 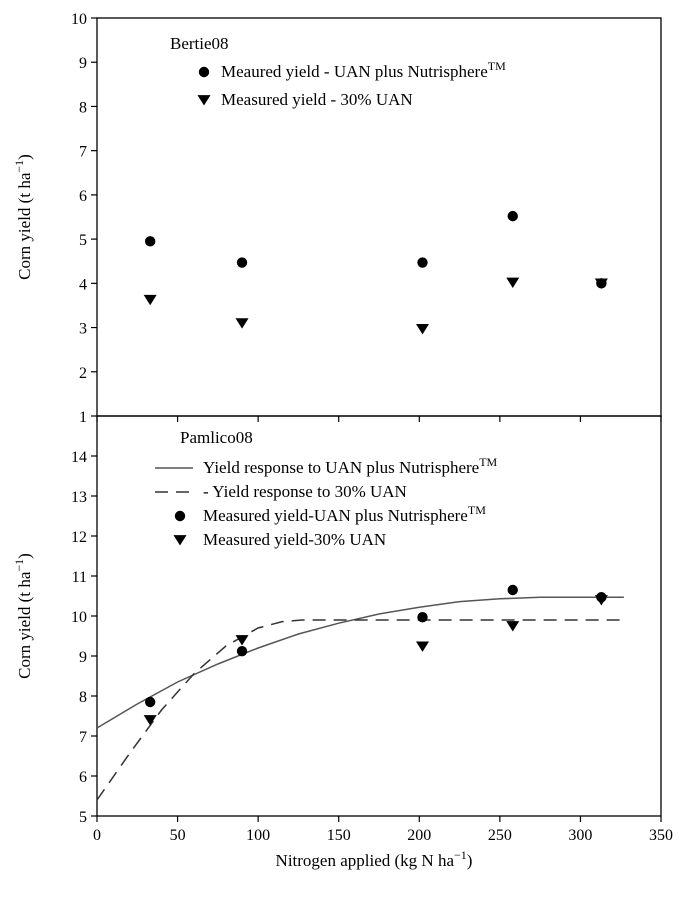 What do you see at coordinates (79, 497) in the screenshot?
I see `y-tick-label: 13` at bounding box center [79, 497].